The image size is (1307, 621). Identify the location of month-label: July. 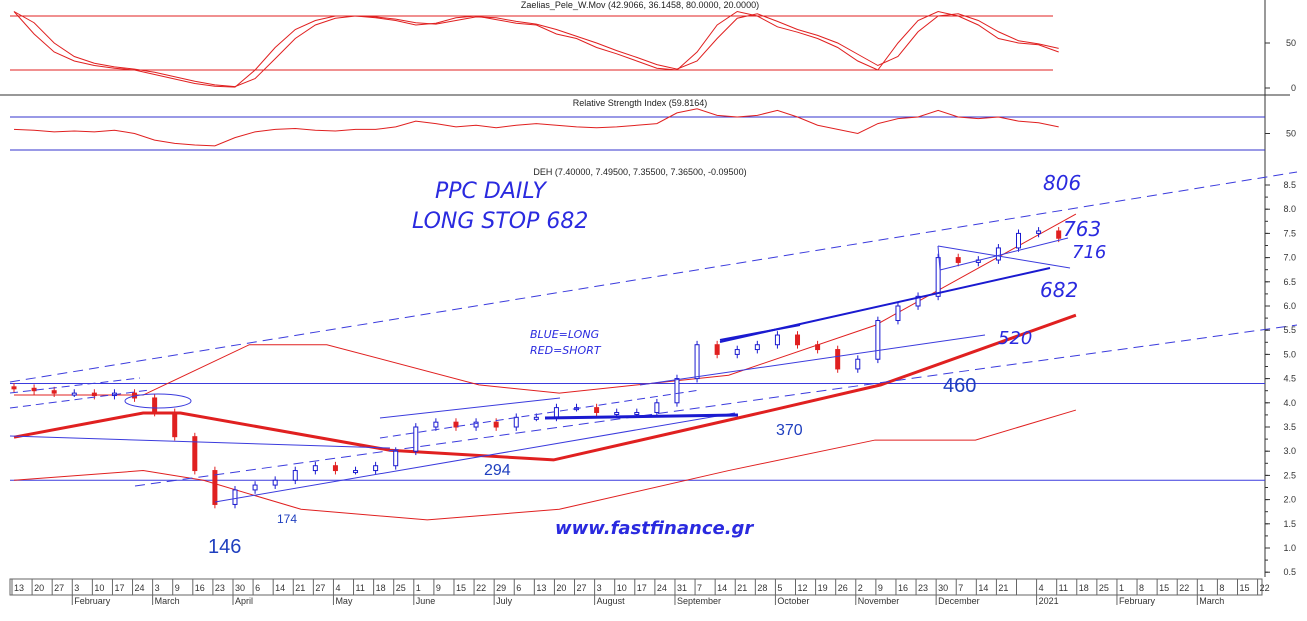
(504, 601).